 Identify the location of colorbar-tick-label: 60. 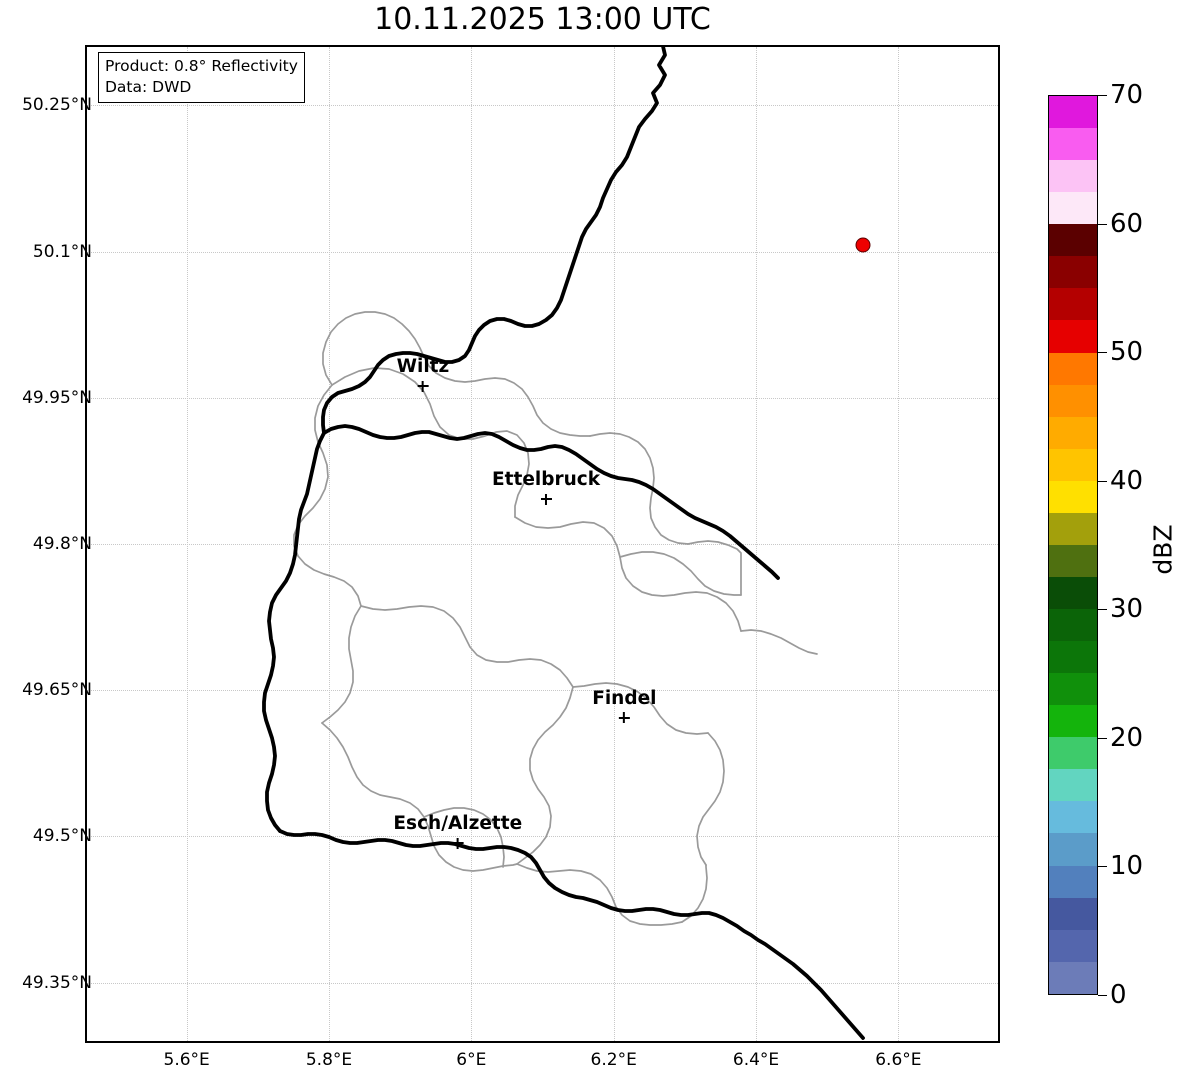
(1127, 223).